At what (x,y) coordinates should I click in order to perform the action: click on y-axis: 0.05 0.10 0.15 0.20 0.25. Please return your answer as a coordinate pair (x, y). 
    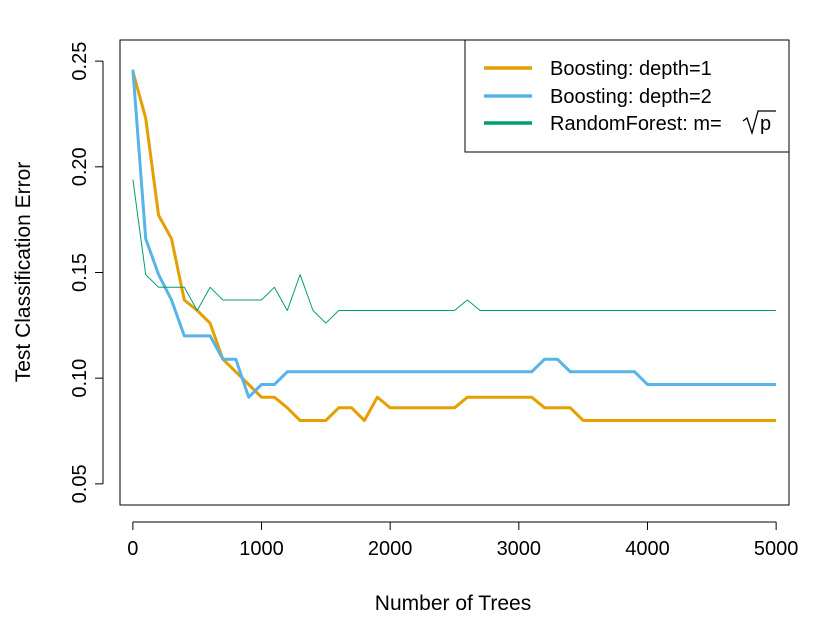
    Looking at the image, I should click on (86, 272).